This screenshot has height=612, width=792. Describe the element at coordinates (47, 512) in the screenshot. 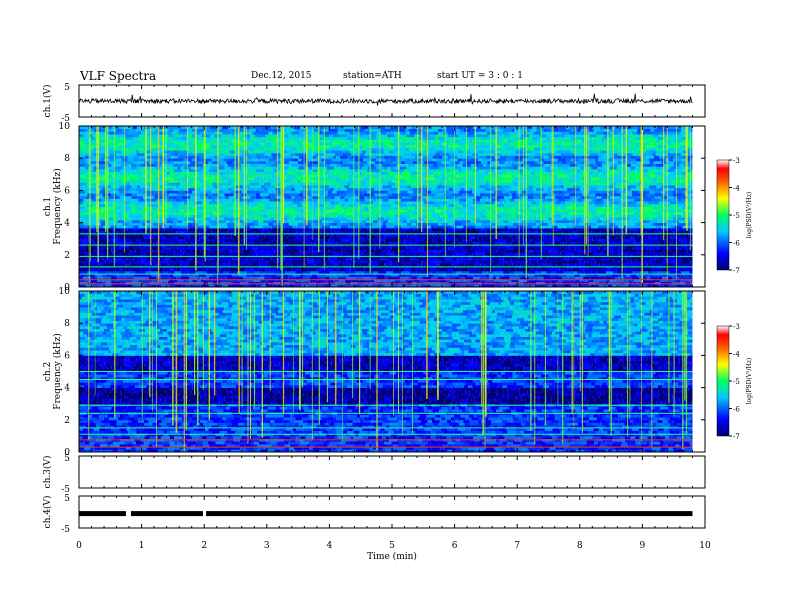

I see `y-axis-label: ch.4(V)` at that location.